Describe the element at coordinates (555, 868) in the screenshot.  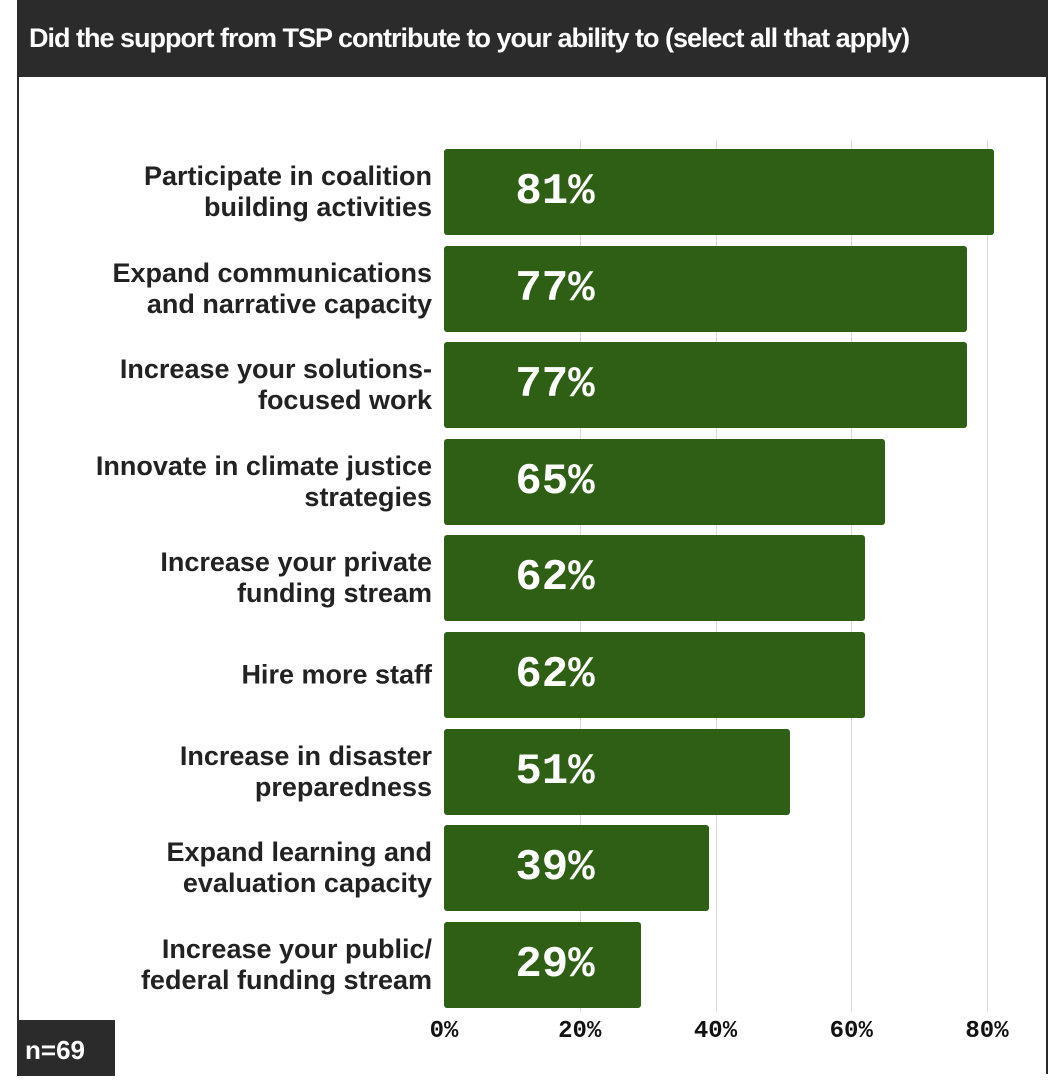
I see `value-label: 39%` at that location.